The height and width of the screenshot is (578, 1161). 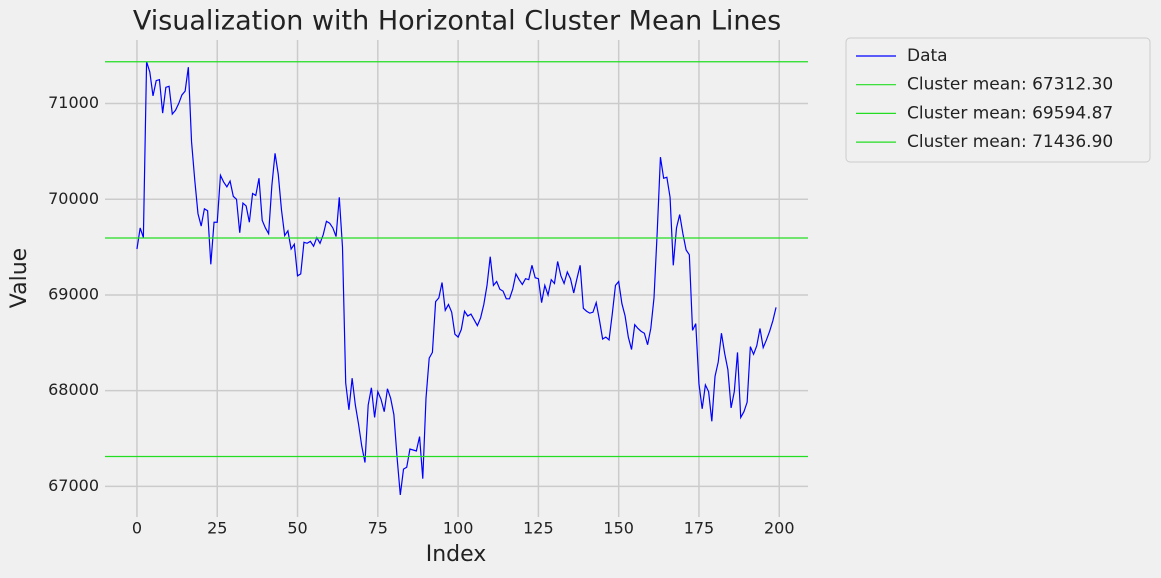 What do you see at coordinates (217, 528) in the screenshot?
I see `x-tick-label: 25` at bounding box center [217, 528].